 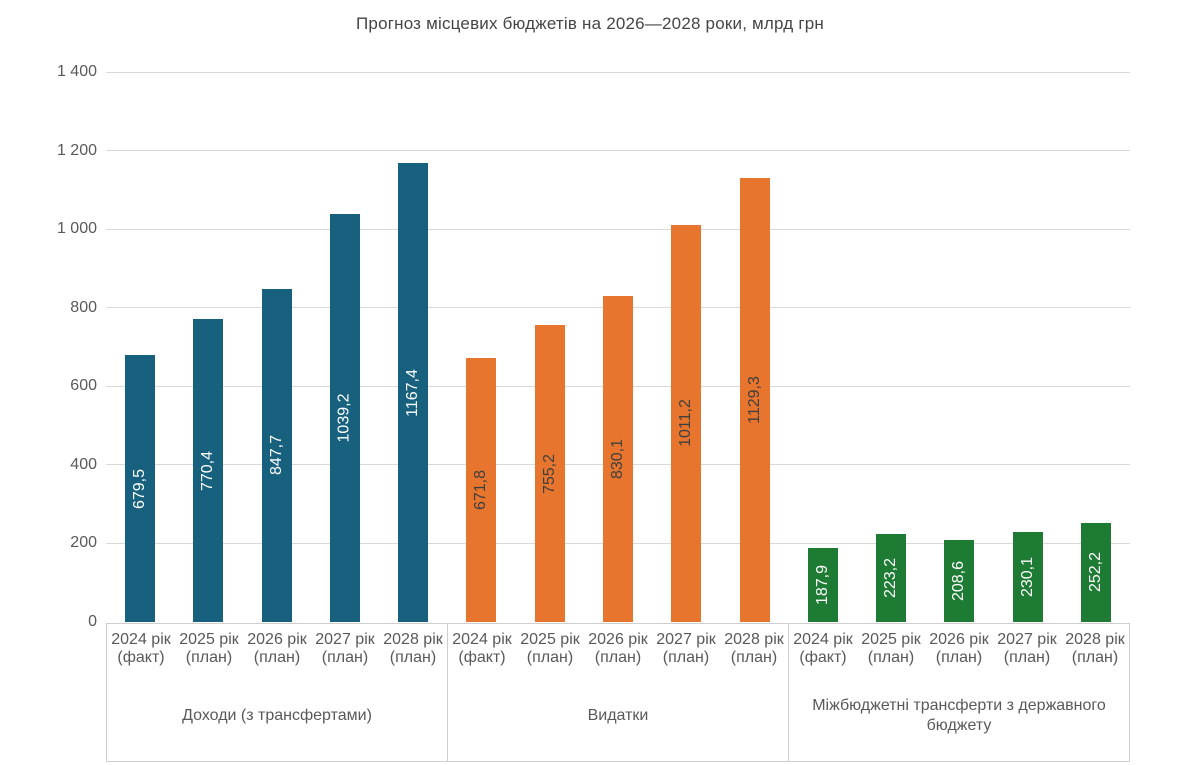 I want to click on bar-value-label: 1011,2, so click(x=686, y=423).